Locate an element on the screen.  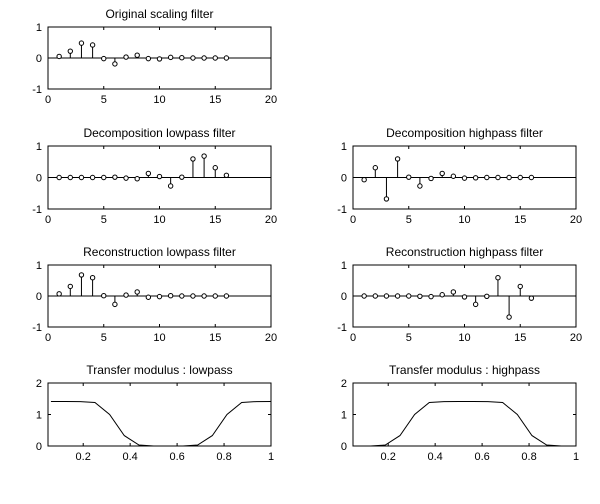
transfer-lowpass-ytick-label: 2 is located at coordinates (39, 384).